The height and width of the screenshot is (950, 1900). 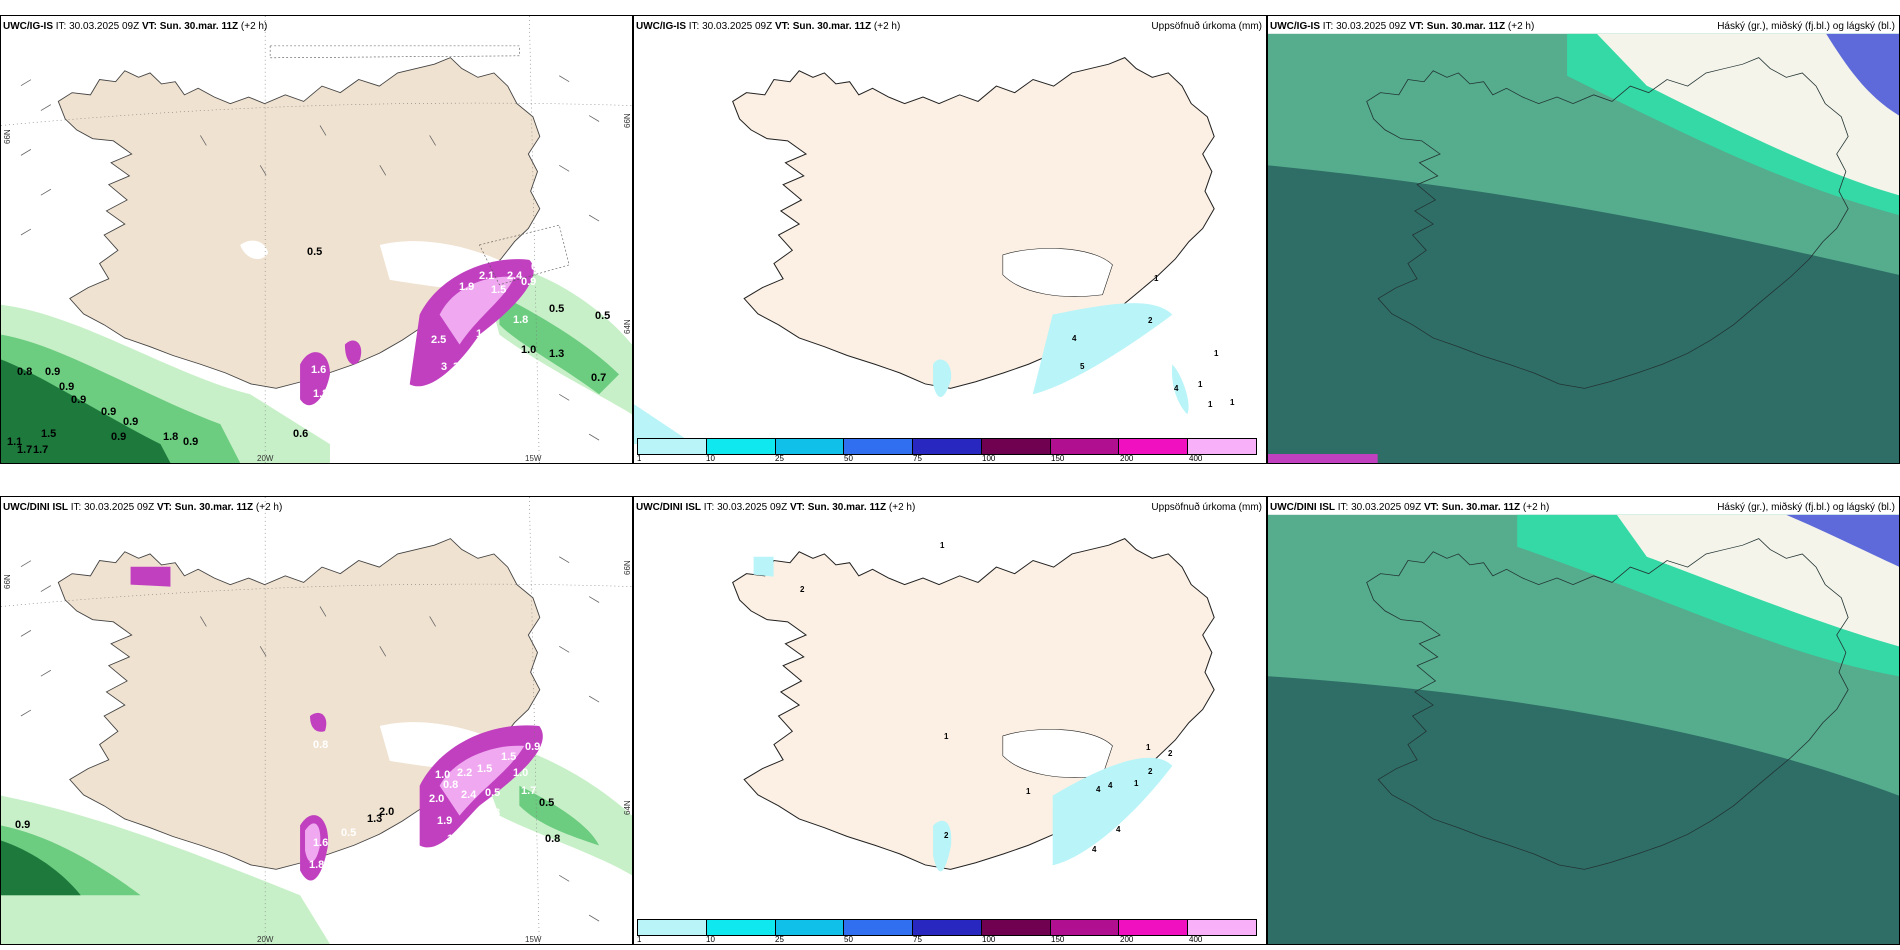 I want to click on precip-value-label-white: 2.1, so click(x=487, y=276).